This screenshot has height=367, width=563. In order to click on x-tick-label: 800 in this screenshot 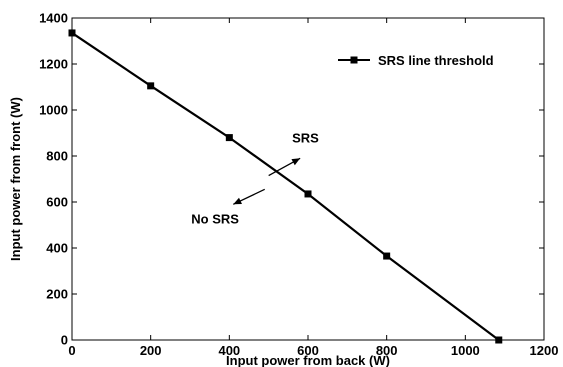, I will do `click(387, 350)`.